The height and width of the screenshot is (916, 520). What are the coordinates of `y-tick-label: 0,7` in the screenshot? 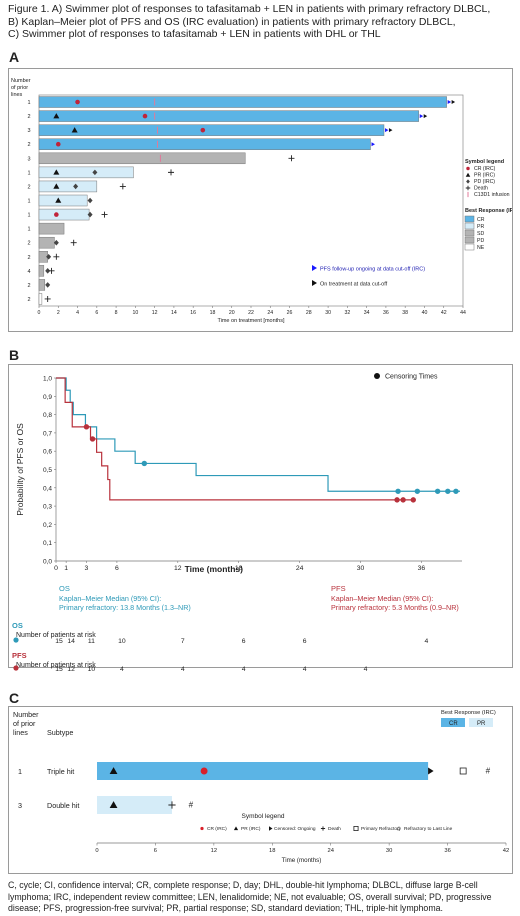 It's located at (47, 433).